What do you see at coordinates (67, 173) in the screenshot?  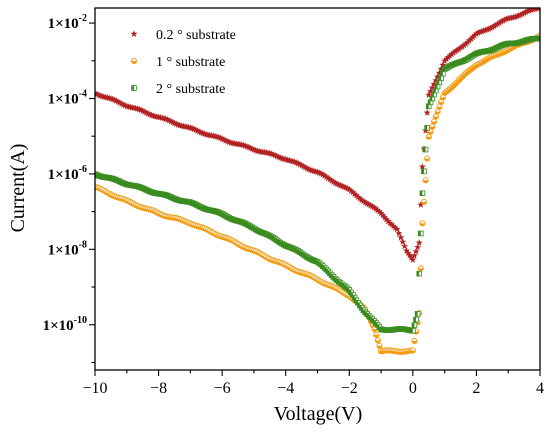 I see `y-tick-label: 1×10⁻⁶` at bounding box center [67, 173].